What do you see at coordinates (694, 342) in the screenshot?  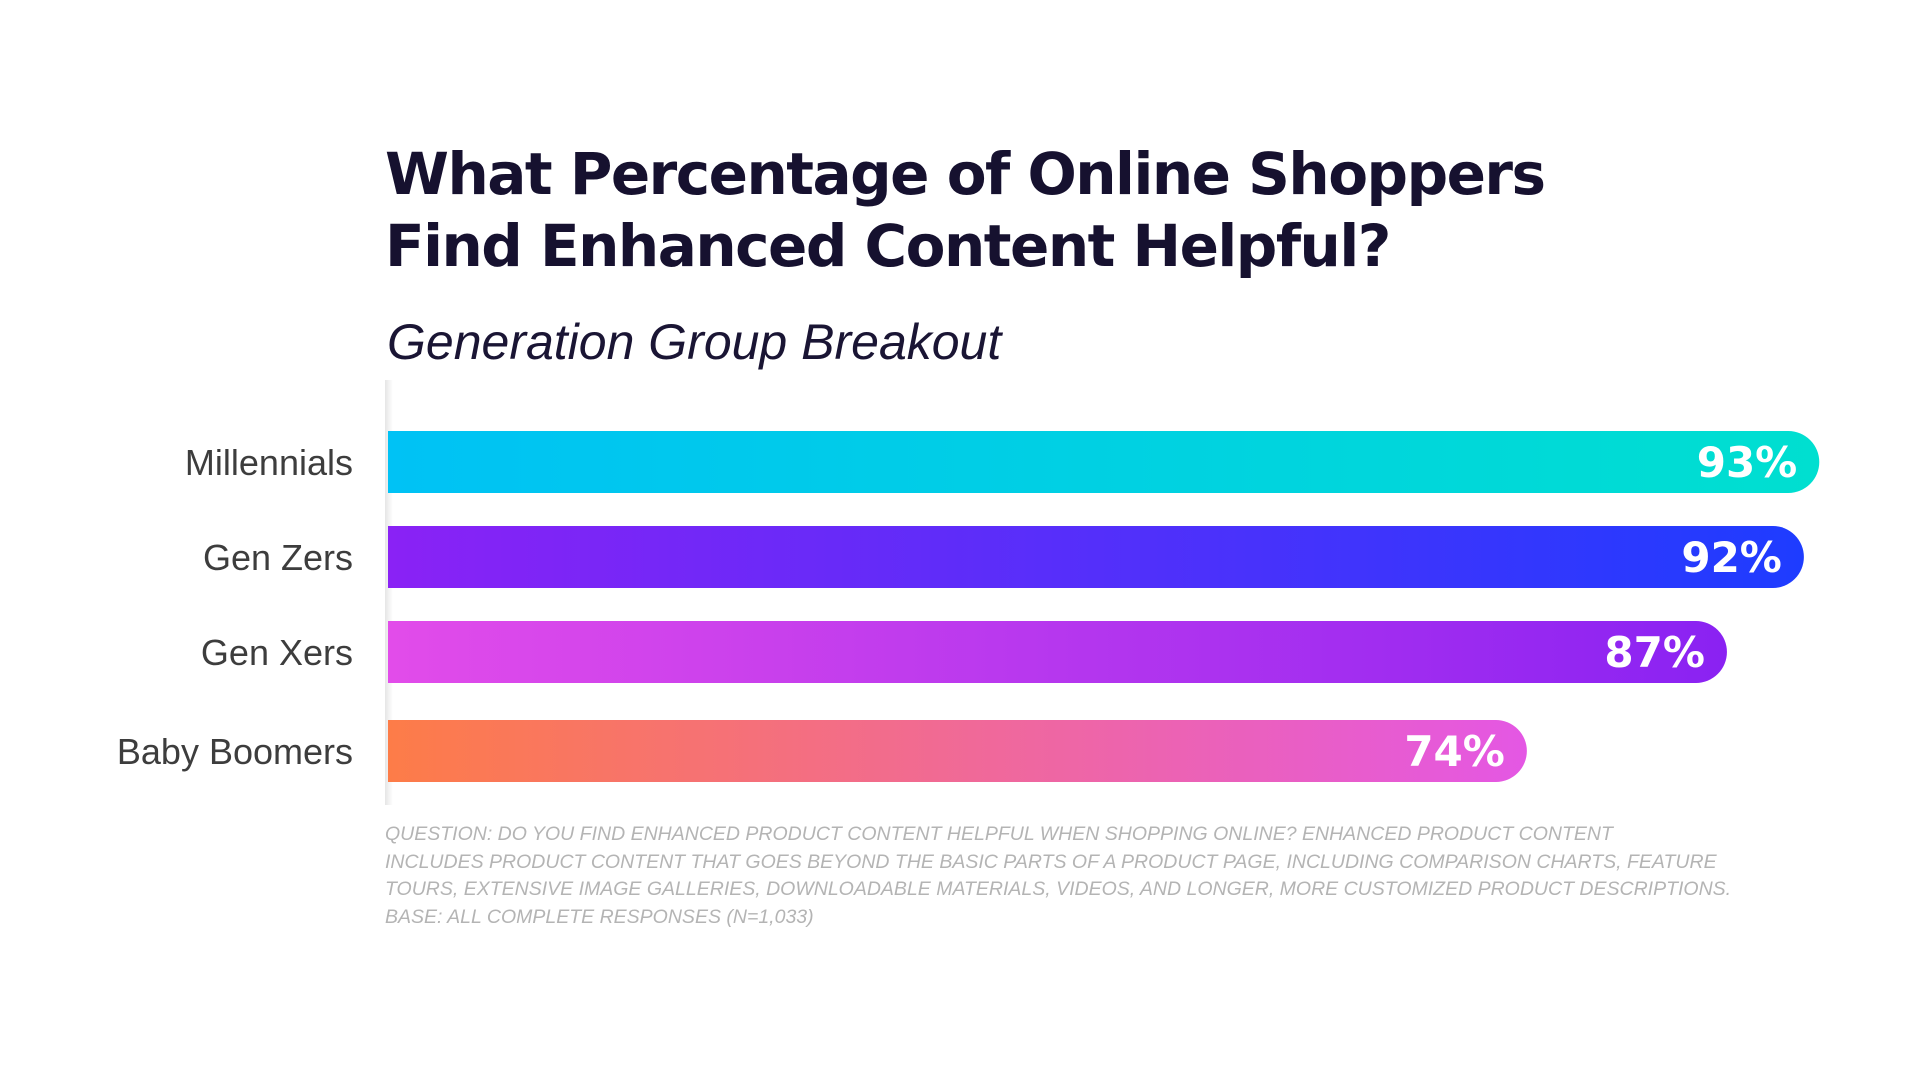 I see `chart-subtitle: Generation Group Breakout` at bounding box center [694, 342].